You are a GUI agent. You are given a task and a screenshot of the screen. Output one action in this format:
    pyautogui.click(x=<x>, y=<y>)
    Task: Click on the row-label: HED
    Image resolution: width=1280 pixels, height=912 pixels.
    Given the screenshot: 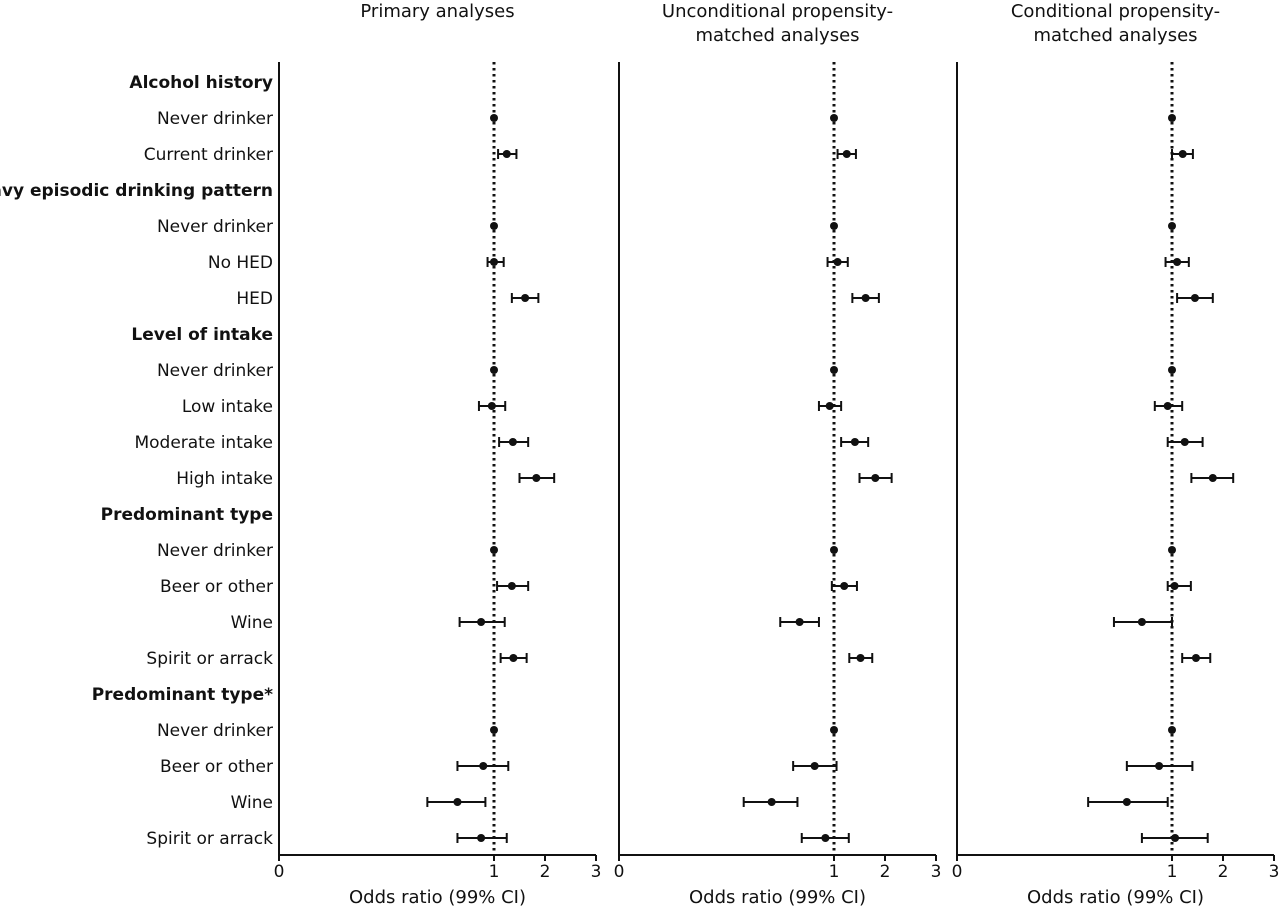 What is the action you would take?
    pyautogui.click(x=254, y=299)
    